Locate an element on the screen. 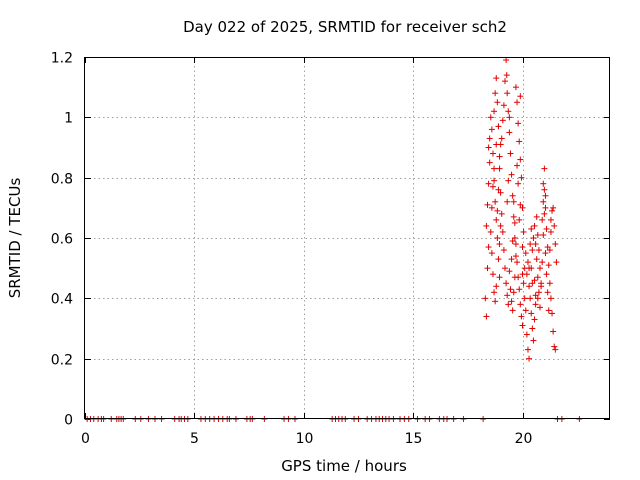 Image resolution: width=640 pixels, height=480 pixels. y-tick-label: 0.4 is located at coordinates (62, 300).